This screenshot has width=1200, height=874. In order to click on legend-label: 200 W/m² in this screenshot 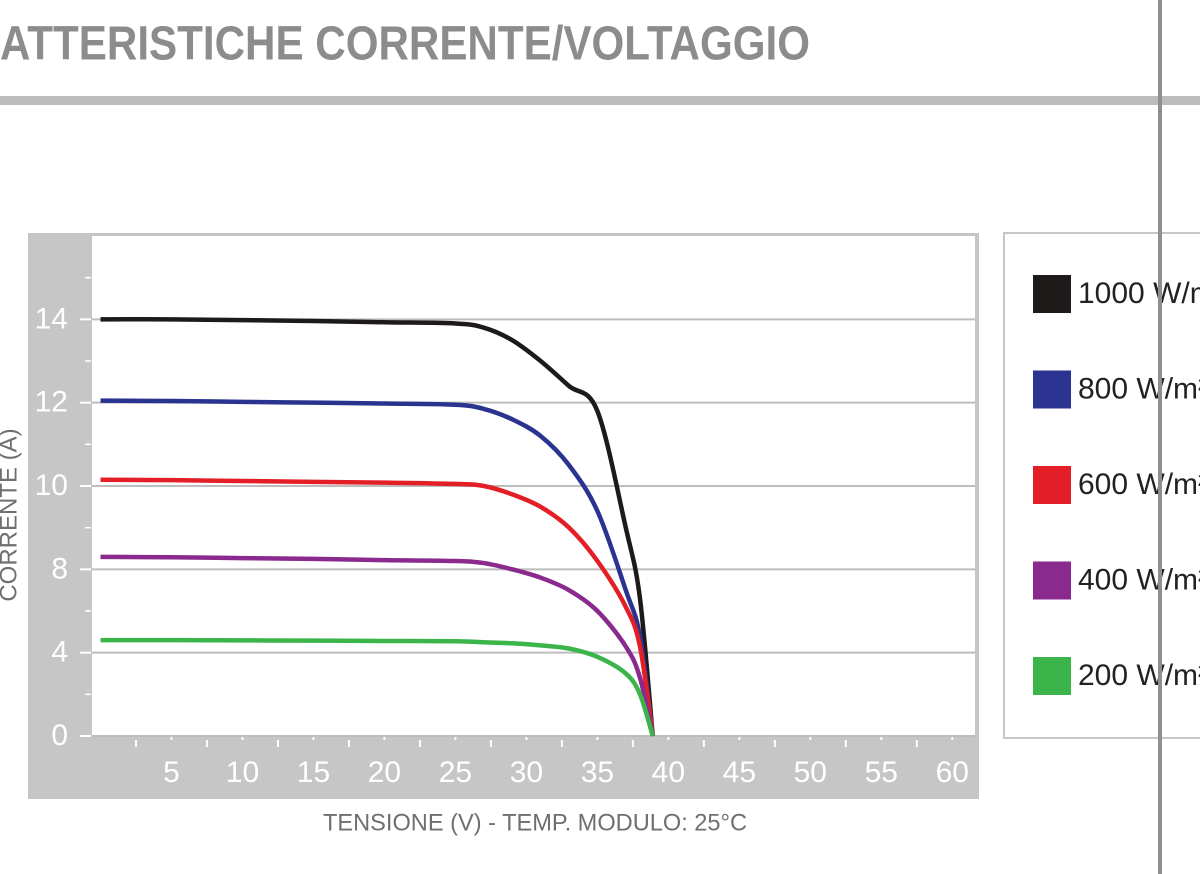, I will do `click(1139, 675)`.